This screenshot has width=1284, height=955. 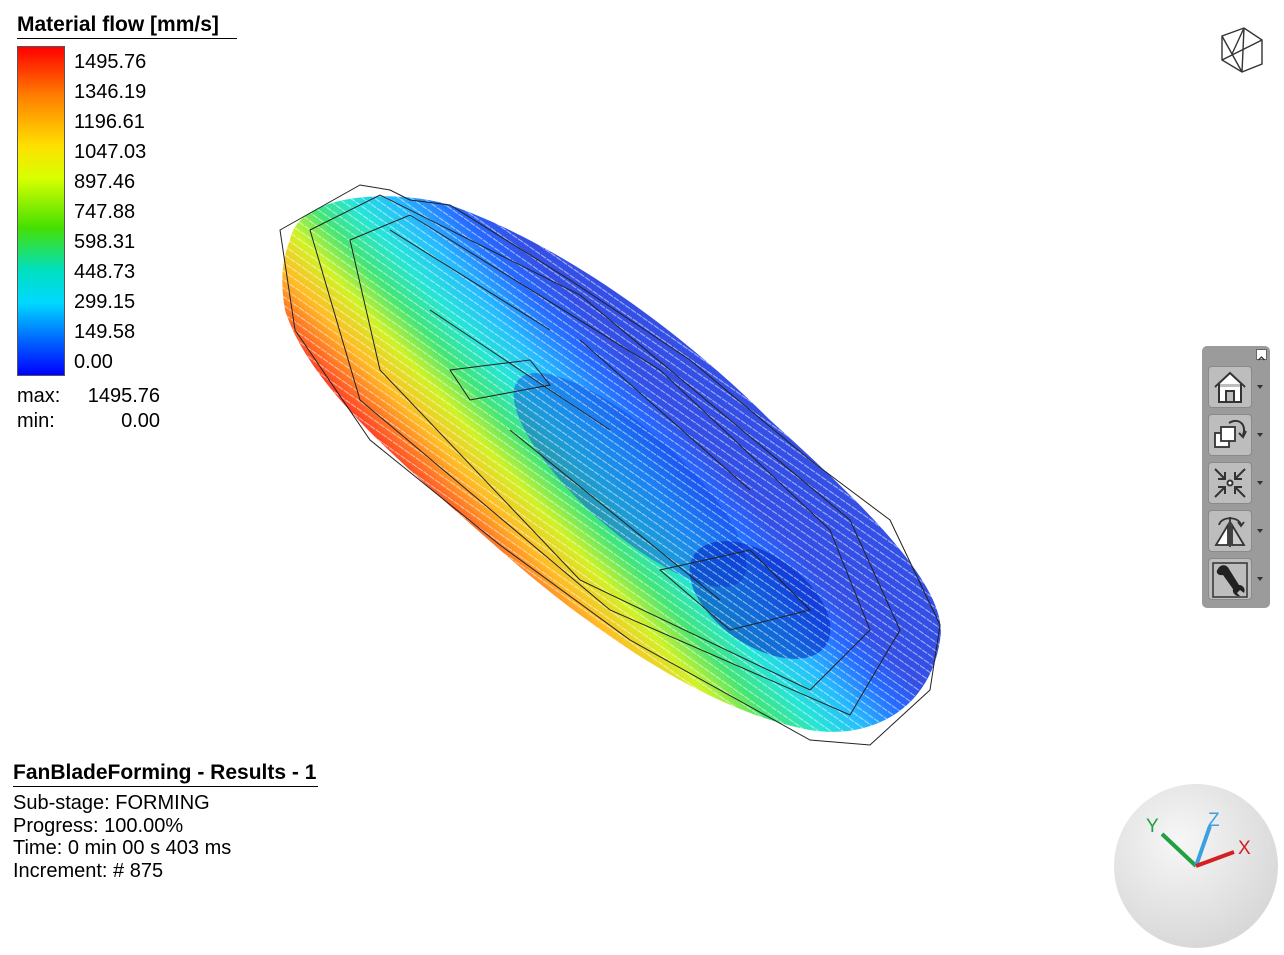 I want to click on rotate-view-icon, so click(x=1230, y=433).